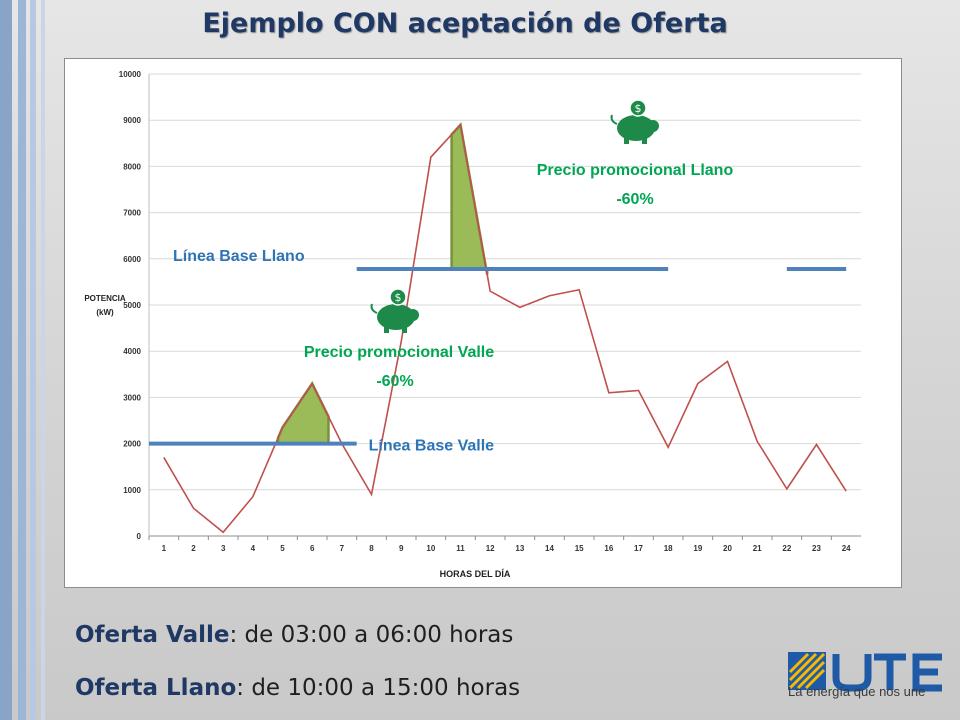 The height and width of the screenshot is (720, 960). Describe the element at coordinates (342, 548) in the screenshot. I see `x-tick-label: 7` at that location.